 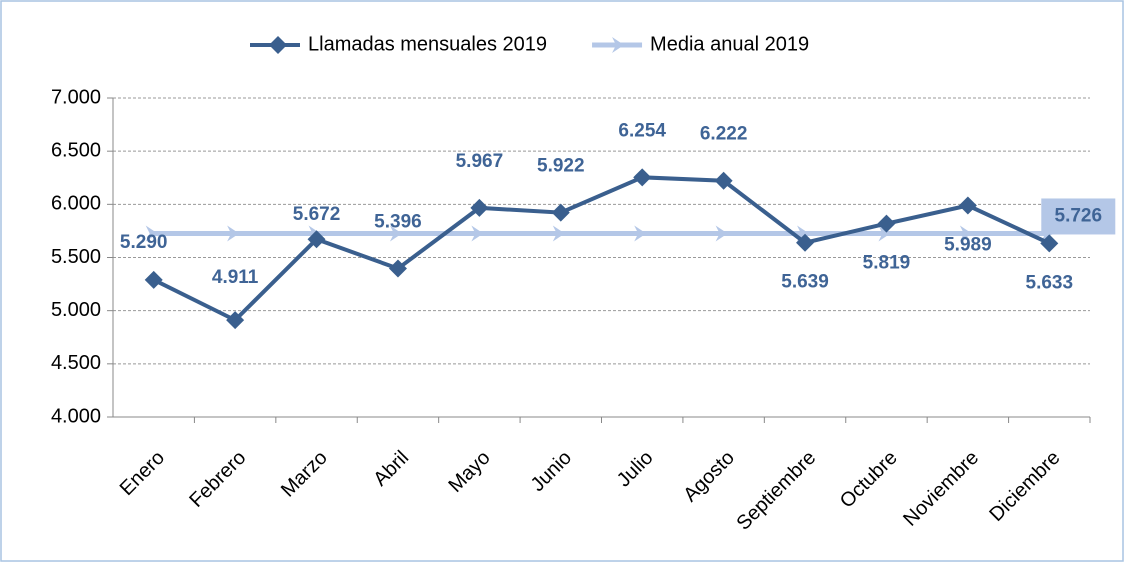 What do you see at coordinates (76, 97) in the screenshot?
I see `y-tick-label: 7.000` at bounding box center [76, 97].